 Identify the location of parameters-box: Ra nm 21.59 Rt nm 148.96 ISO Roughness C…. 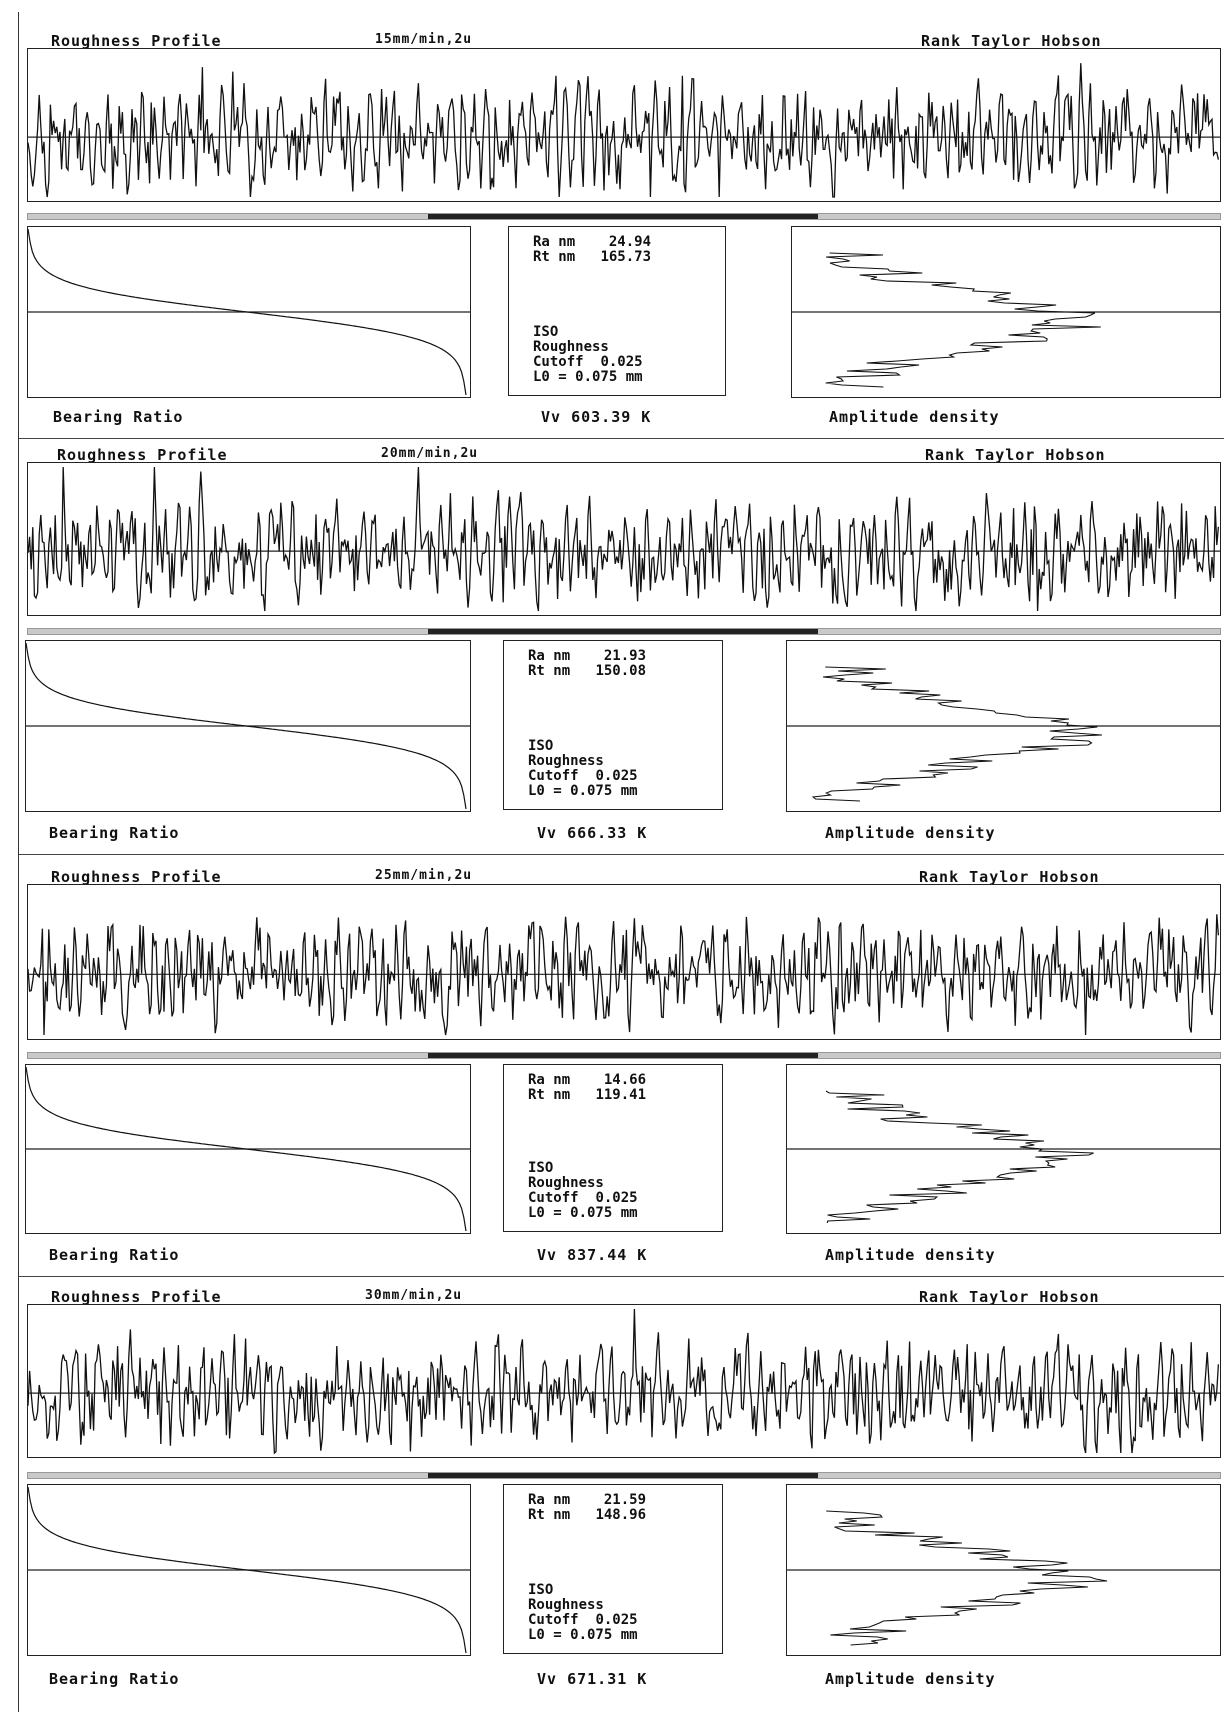
(613, 1569).